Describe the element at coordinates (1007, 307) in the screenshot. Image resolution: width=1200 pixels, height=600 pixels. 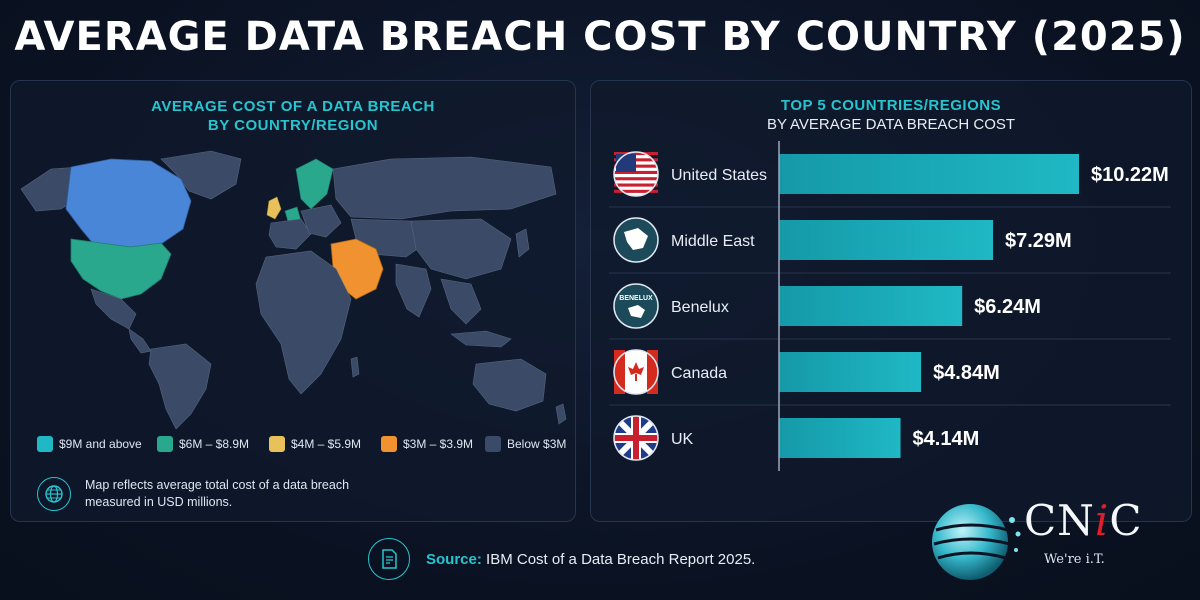
I see `value-label: $6.24M` at that location.